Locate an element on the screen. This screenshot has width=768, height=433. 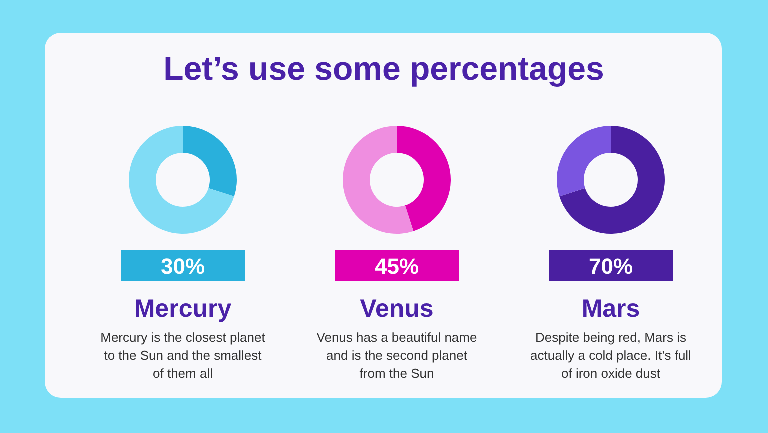
text: Mars is located at coordinates (611, 309).